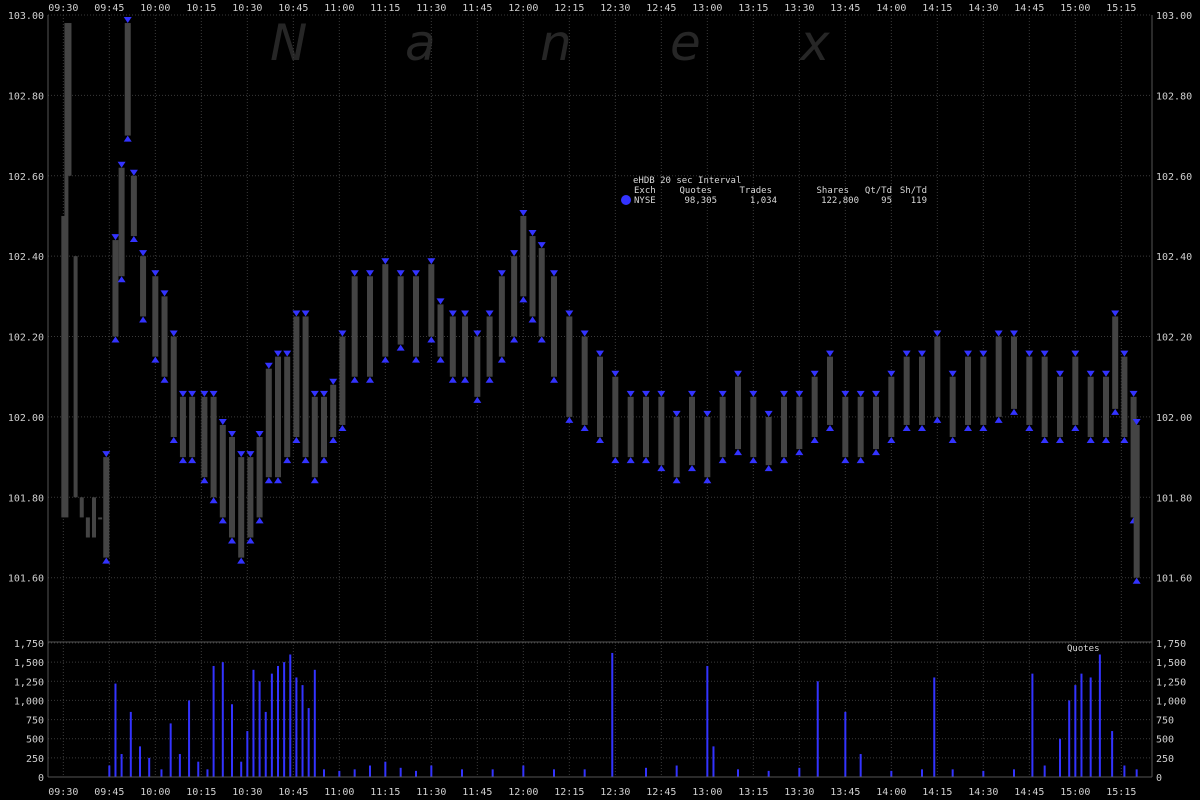 This screenshot has height=800, width=1200. Describe the element at coordinates (763, 201) in the screenshot. I see `legend-trades-nyse: 1,034` at that location.